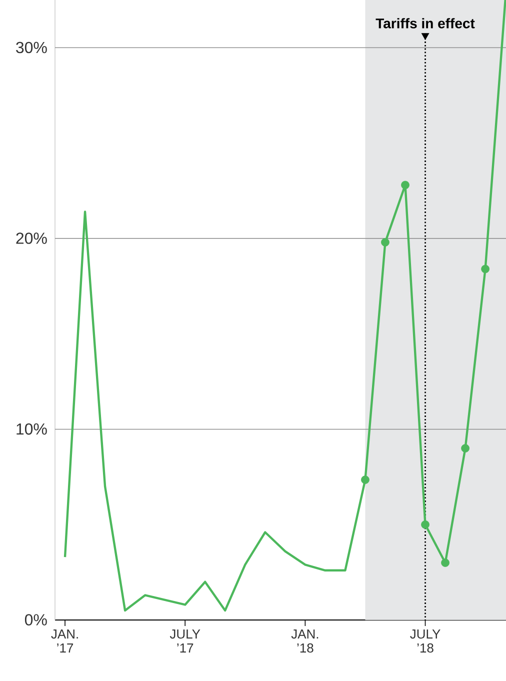 The height and width of the screenshot is (681, 506). I want to click on ref-line-label: Tariffs in effect, so click(425, 23).